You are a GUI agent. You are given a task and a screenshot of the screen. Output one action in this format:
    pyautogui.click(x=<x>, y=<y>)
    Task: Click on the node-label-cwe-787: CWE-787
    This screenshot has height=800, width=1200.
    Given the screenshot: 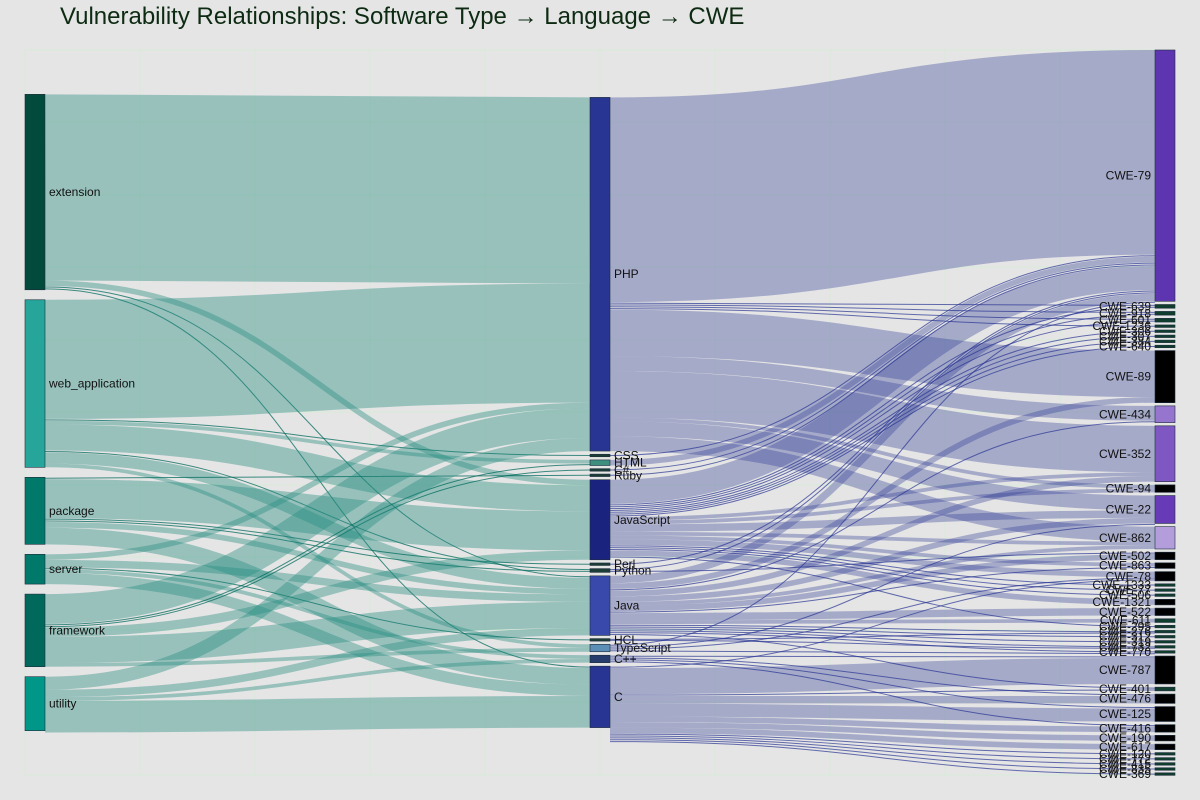 What is the action you would take?
    pyautogui.click(x=1125, y=670)
    